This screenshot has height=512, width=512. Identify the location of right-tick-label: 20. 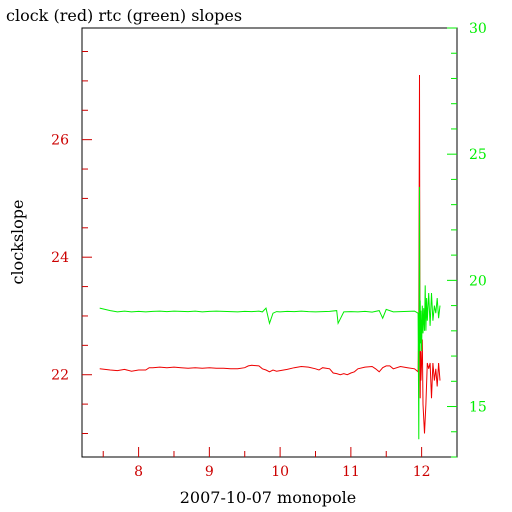
(478, 281).